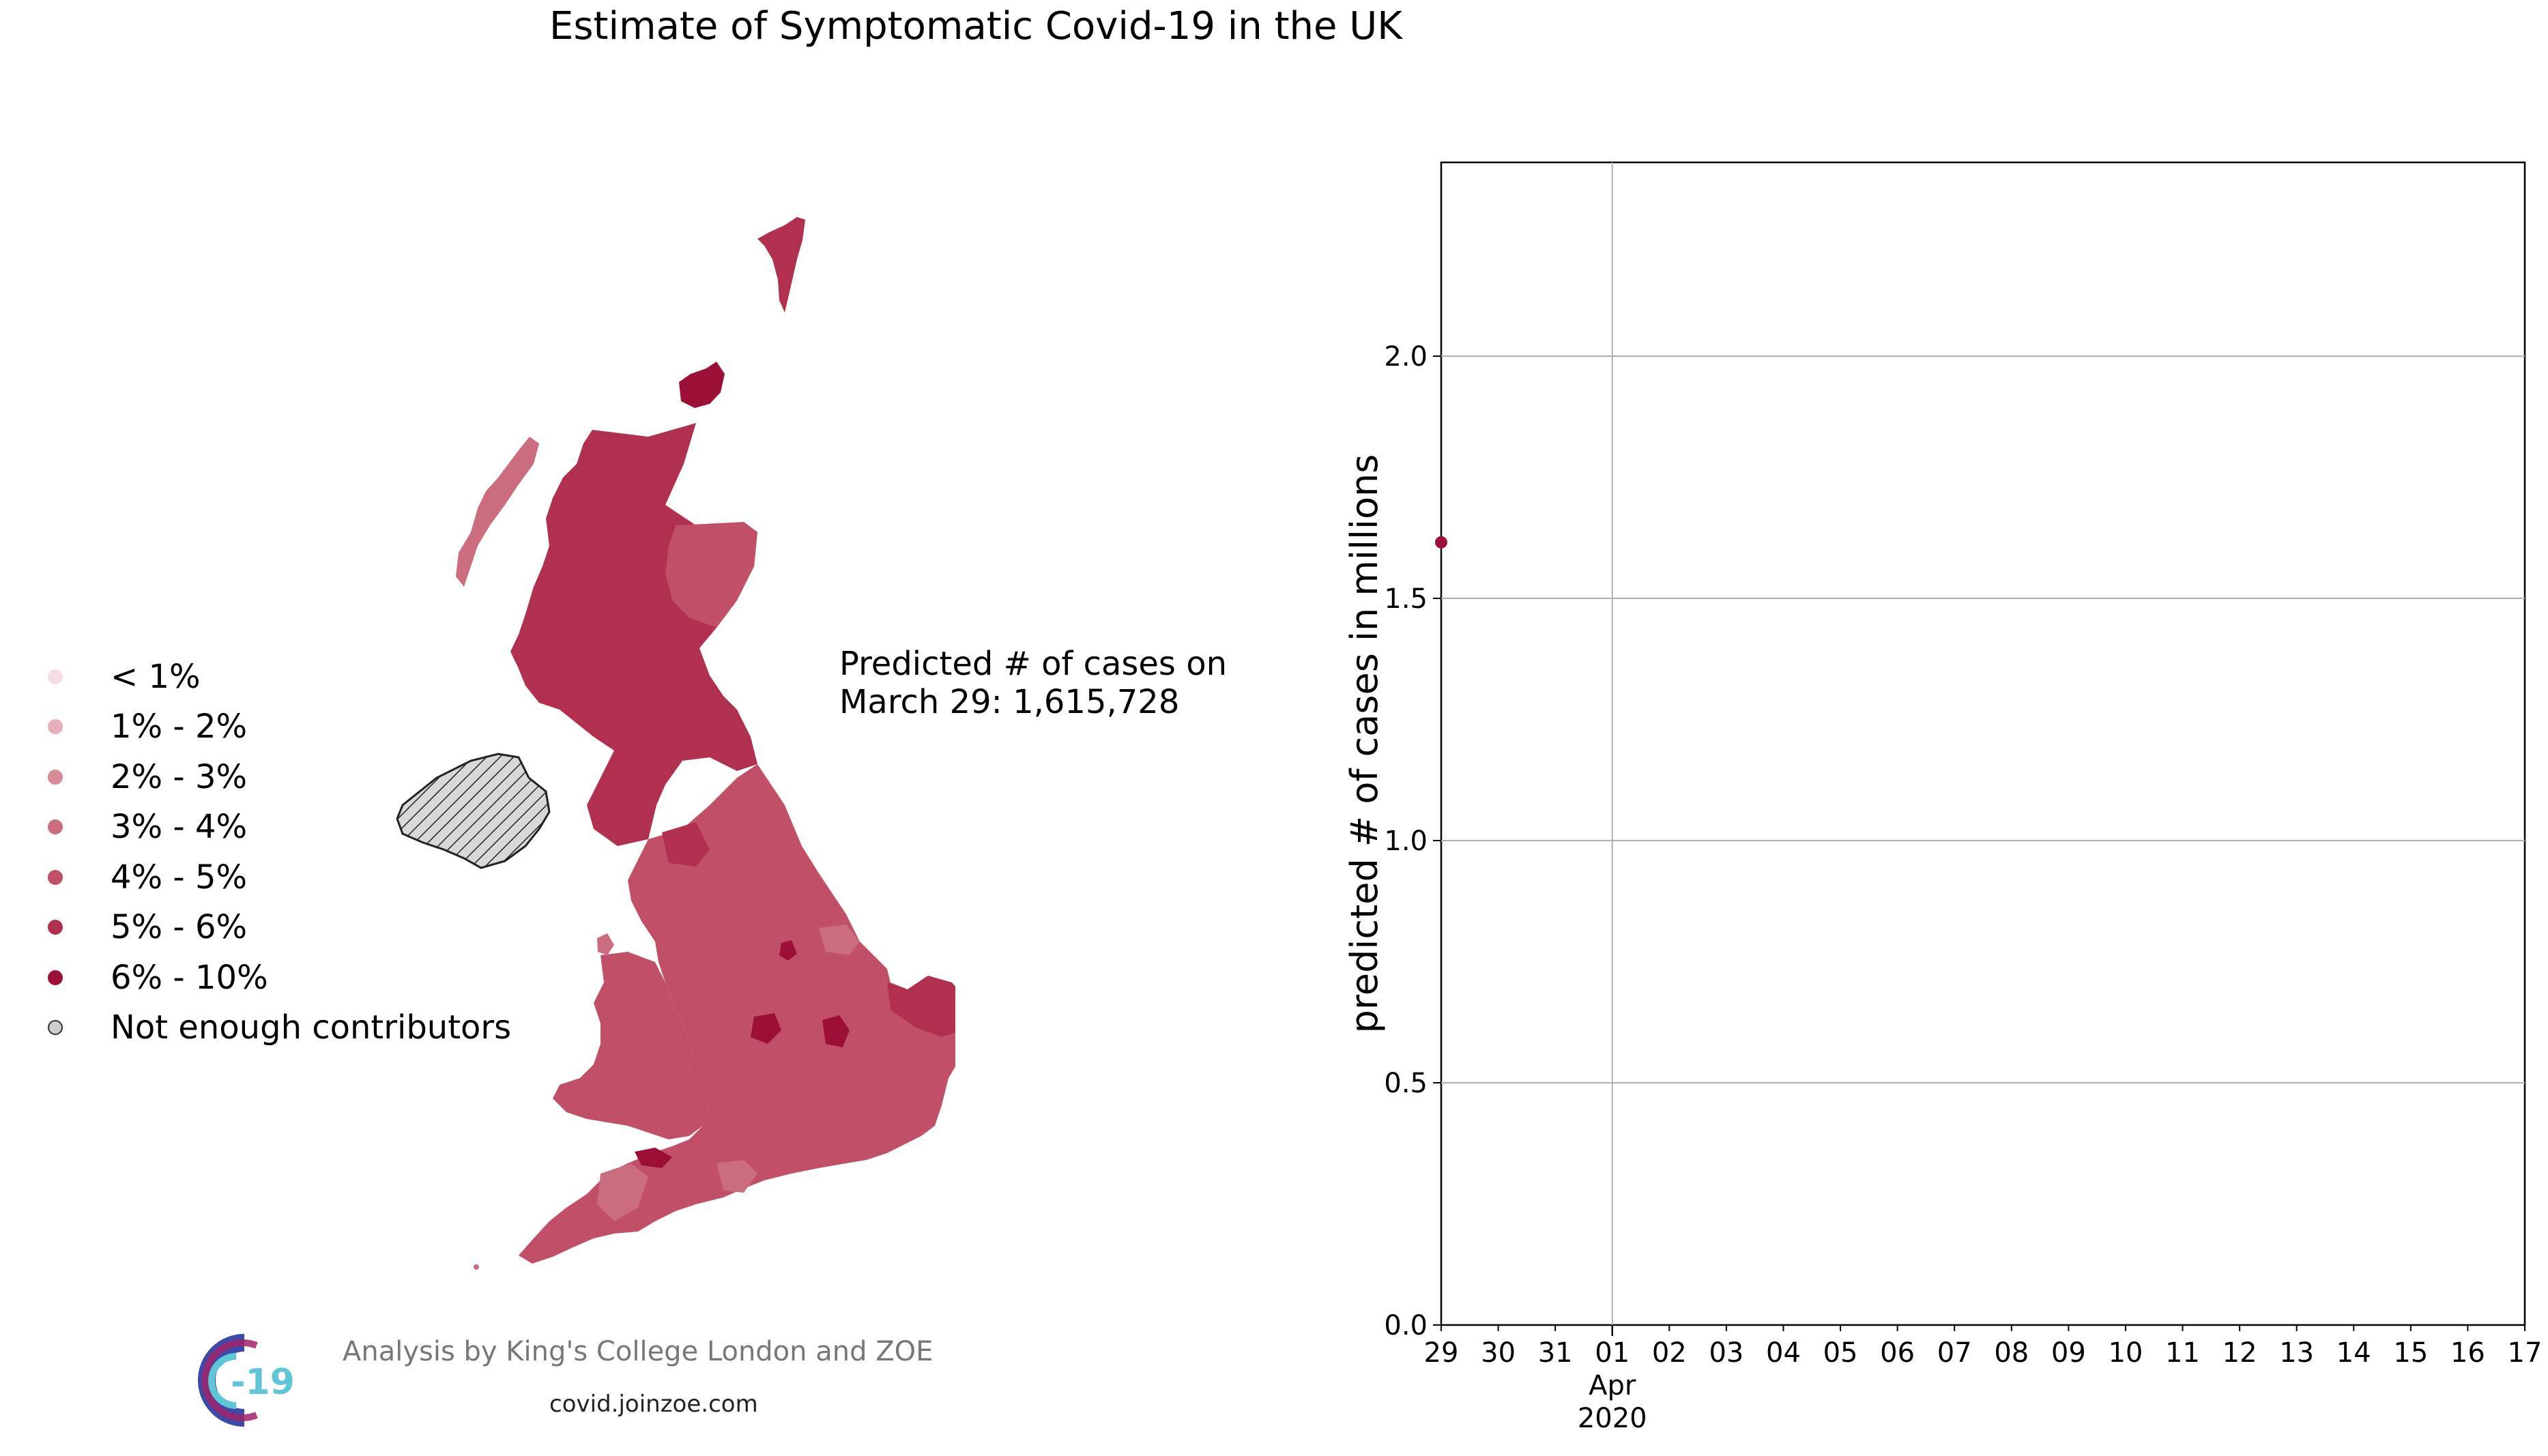  I want to click on x-tick-label: 13, so click(2296, 1353).